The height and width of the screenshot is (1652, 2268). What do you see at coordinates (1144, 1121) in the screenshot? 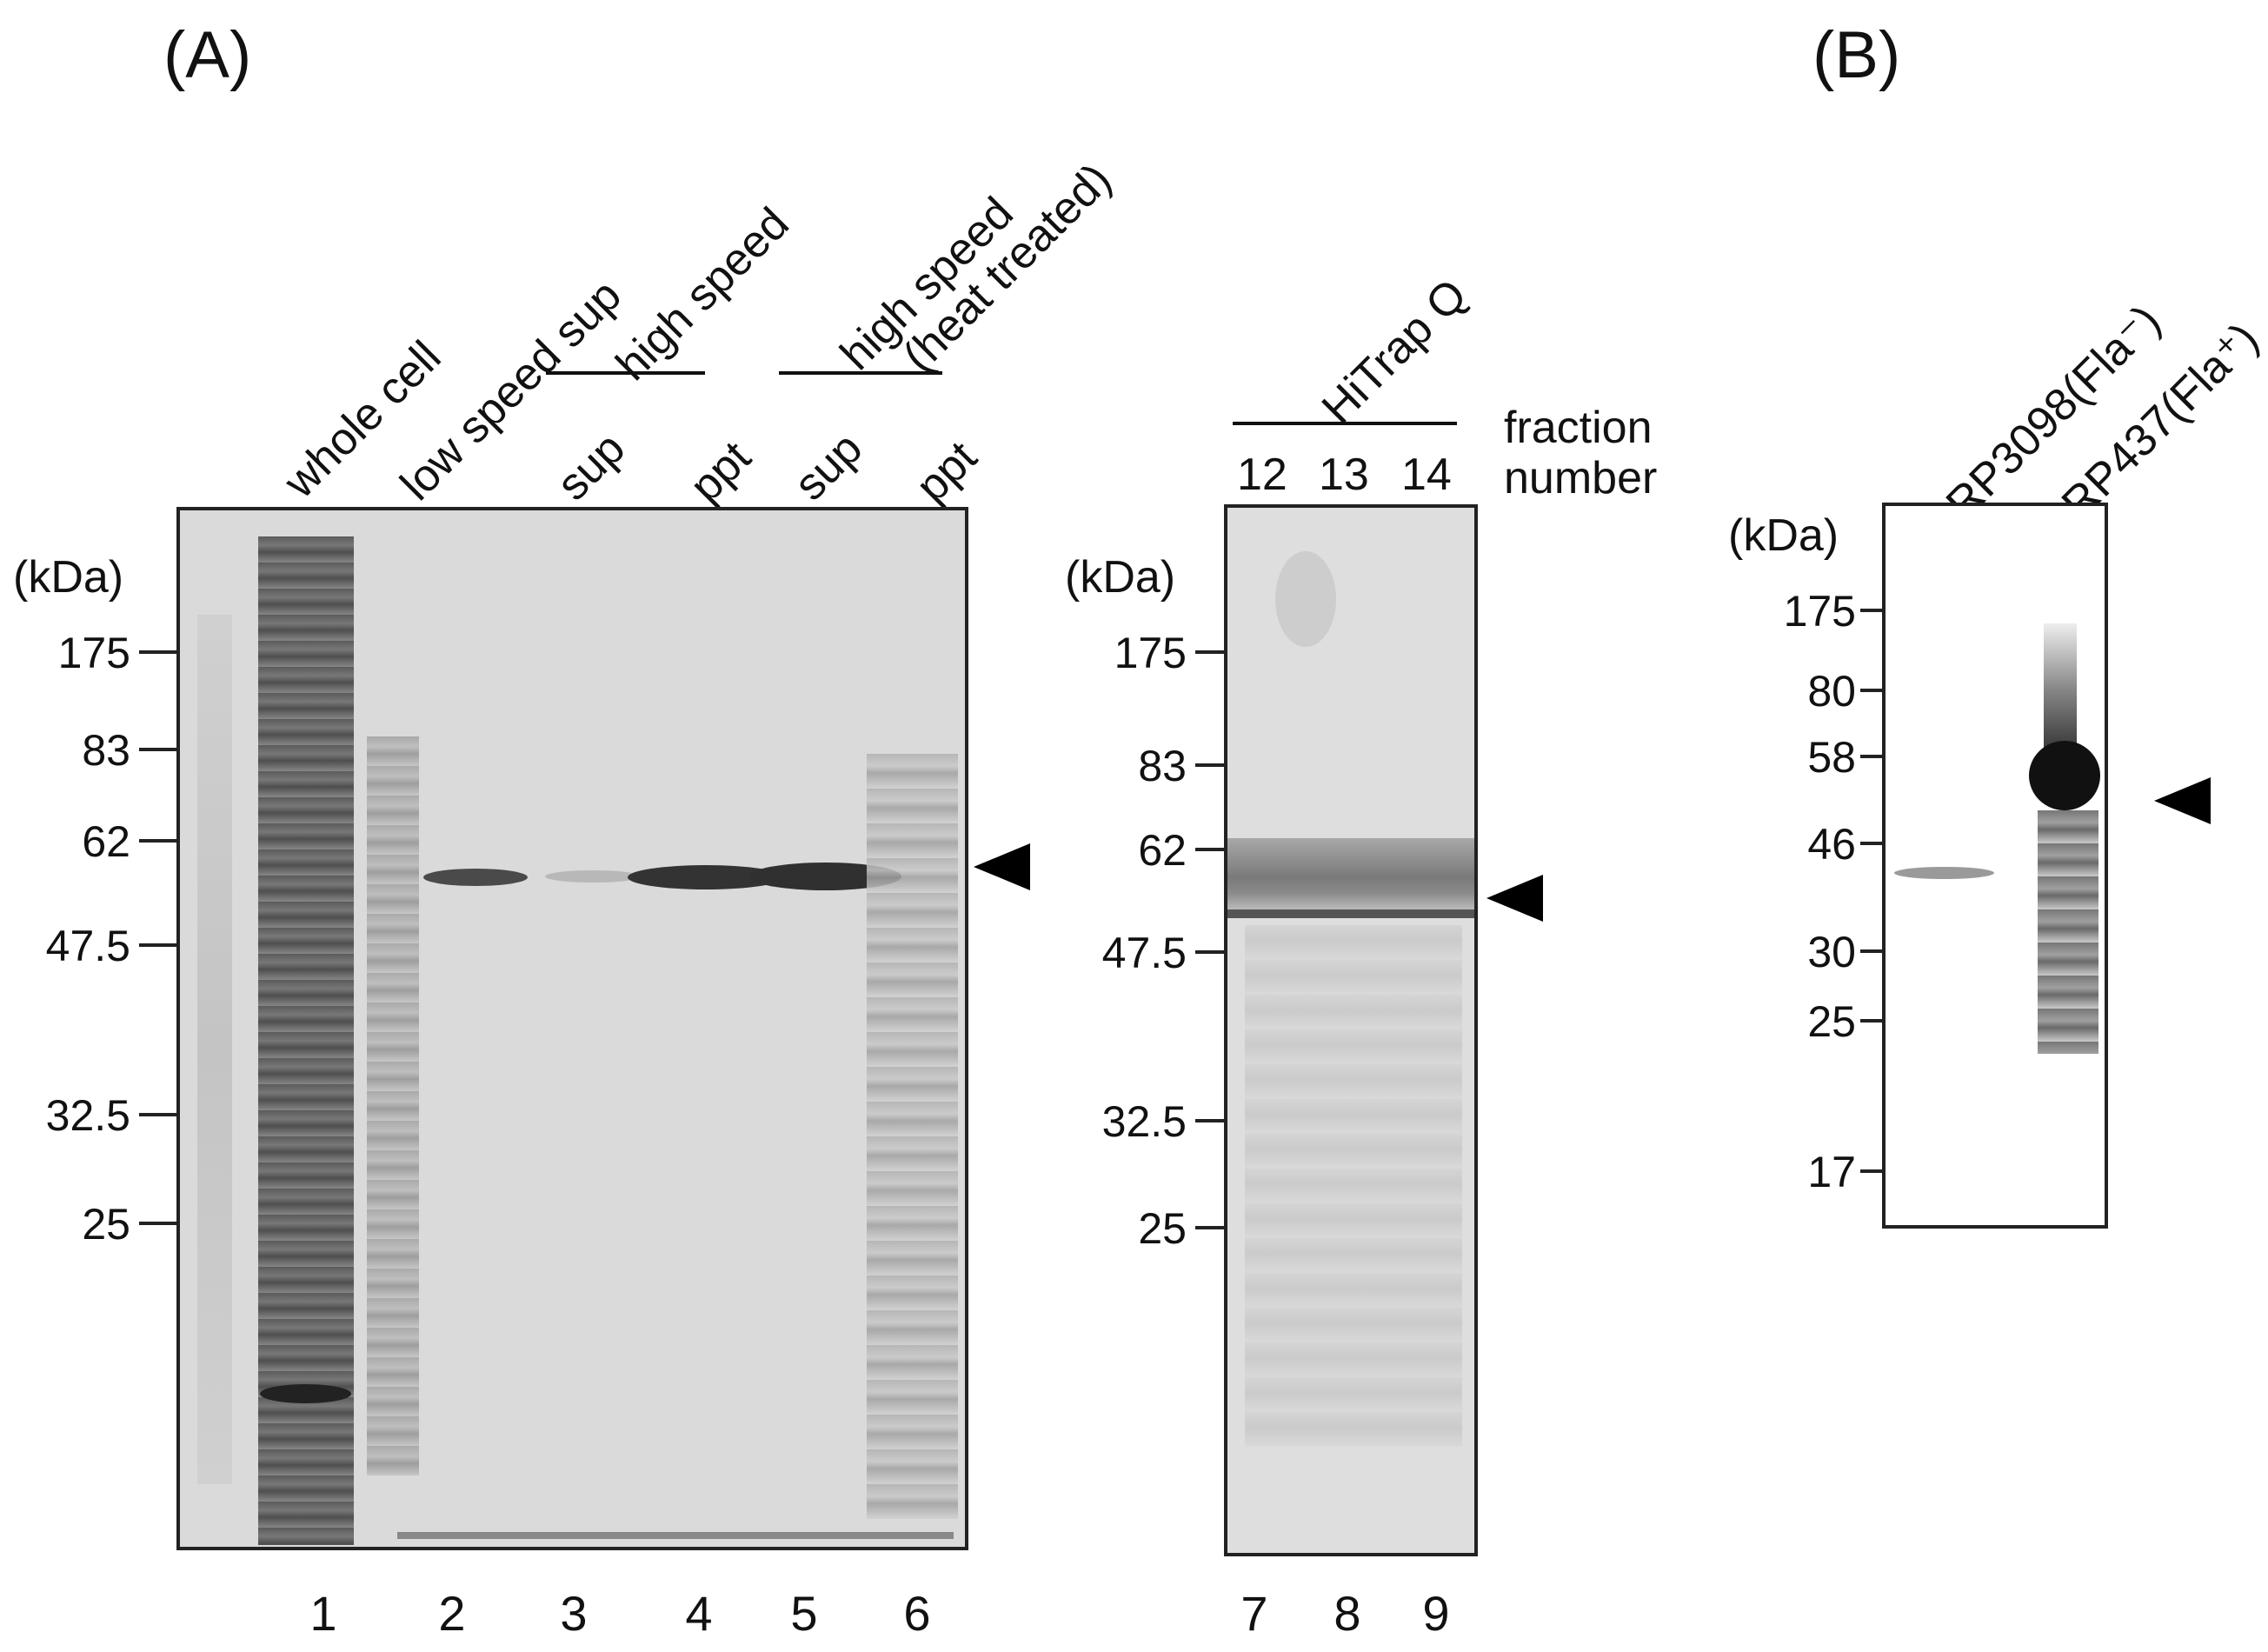
I see `gel2-marker-32-5: 32.5` at bounding box center [1144, 1121].